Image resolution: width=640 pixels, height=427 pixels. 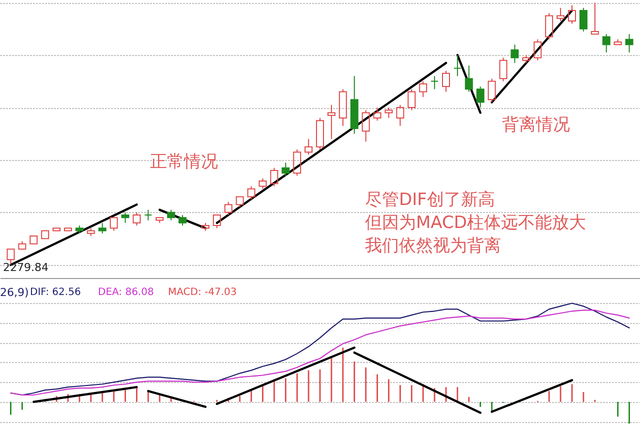 What do you see at coordinates (475, 223) in the screenshot?
I see `annotation: 但因为MACD柱体远不能放大` at bounding box center [475, 223].